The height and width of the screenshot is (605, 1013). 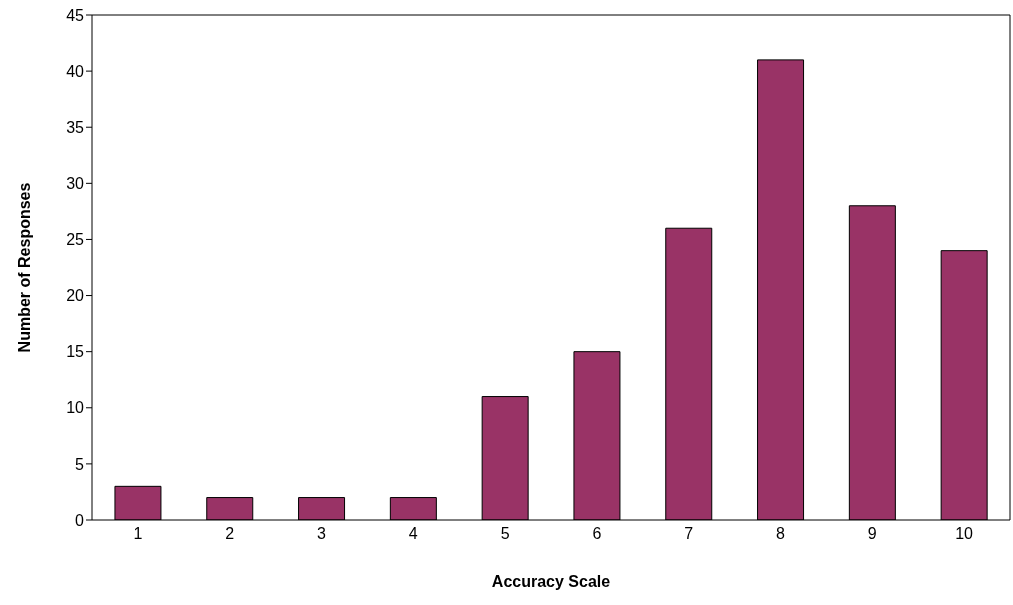 What do you see at coordinates (322, 534) in the screenshot?
I see `x-tick-label: 3` at bounding box center [322, 534].